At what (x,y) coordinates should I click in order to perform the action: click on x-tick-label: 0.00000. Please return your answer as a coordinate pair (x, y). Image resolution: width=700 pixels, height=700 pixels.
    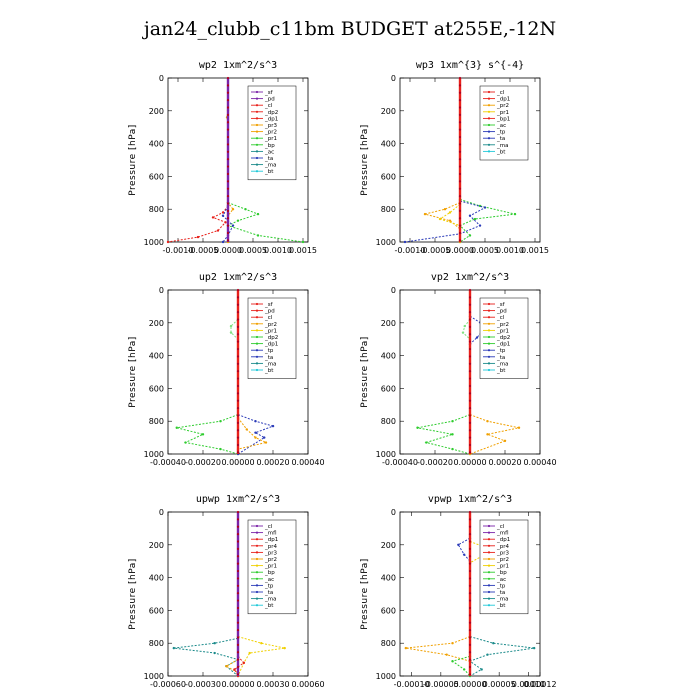
    Looking at the image, I should click on (469, 462).